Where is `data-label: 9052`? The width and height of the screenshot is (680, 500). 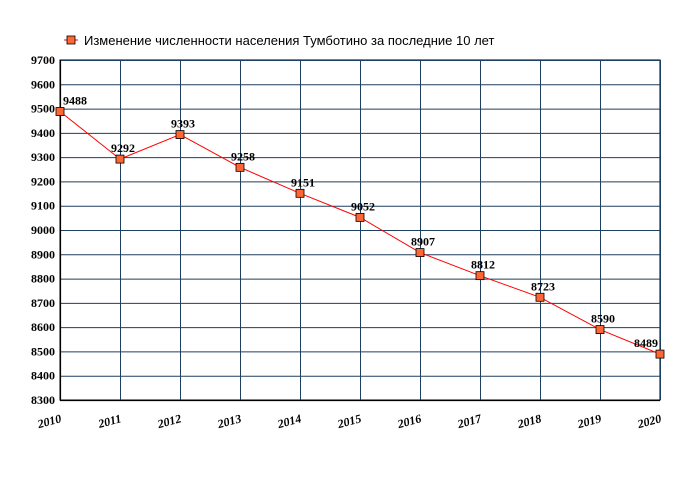 data-label: 9052 is located at coordinates (363, 206).